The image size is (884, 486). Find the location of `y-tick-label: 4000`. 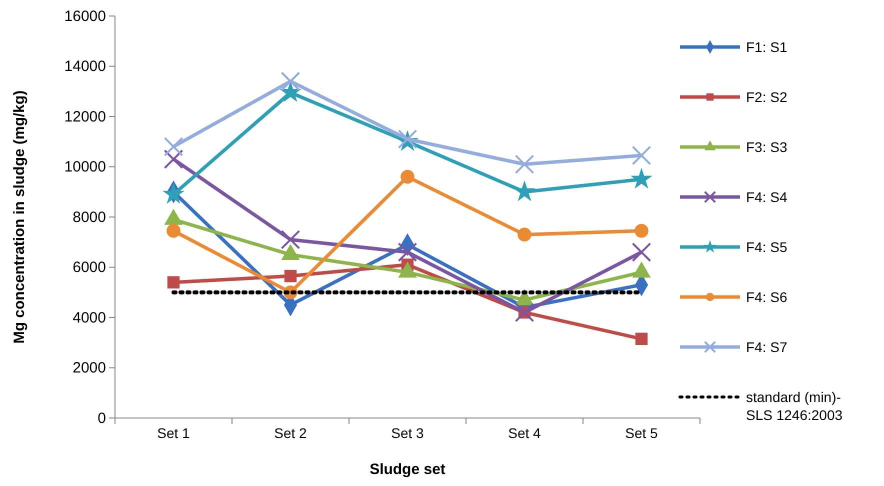

y-tick-label: 4000 is located at coordinates (89, 317).